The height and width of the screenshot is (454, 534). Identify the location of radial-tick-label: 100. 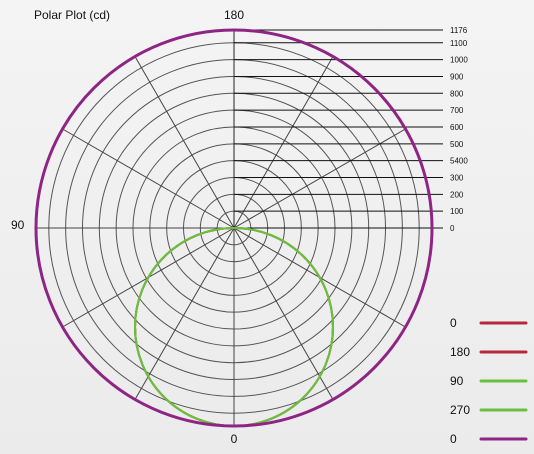
(457, 211).